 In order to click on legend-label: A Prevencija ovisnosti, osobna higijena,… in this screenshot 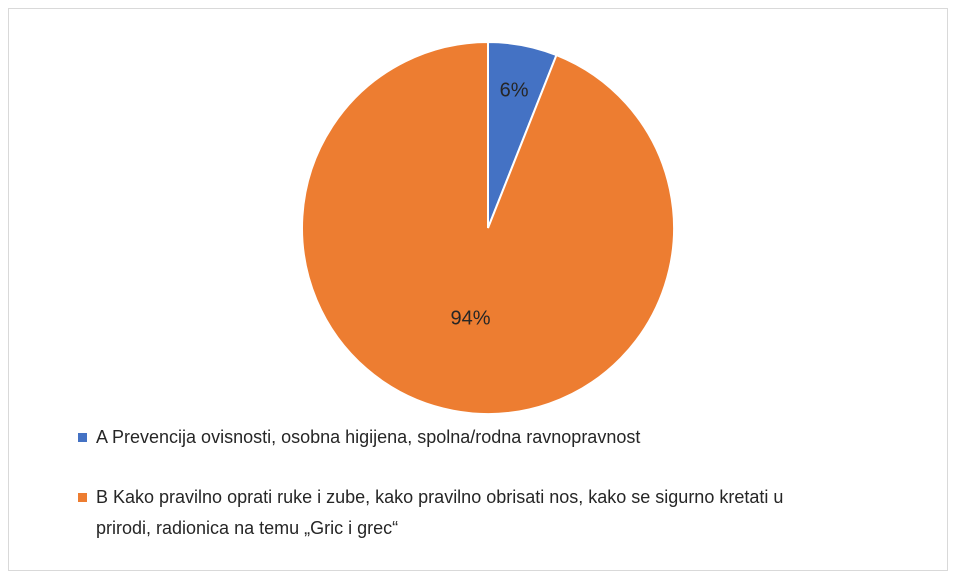, I will do `click(368, 437)`.